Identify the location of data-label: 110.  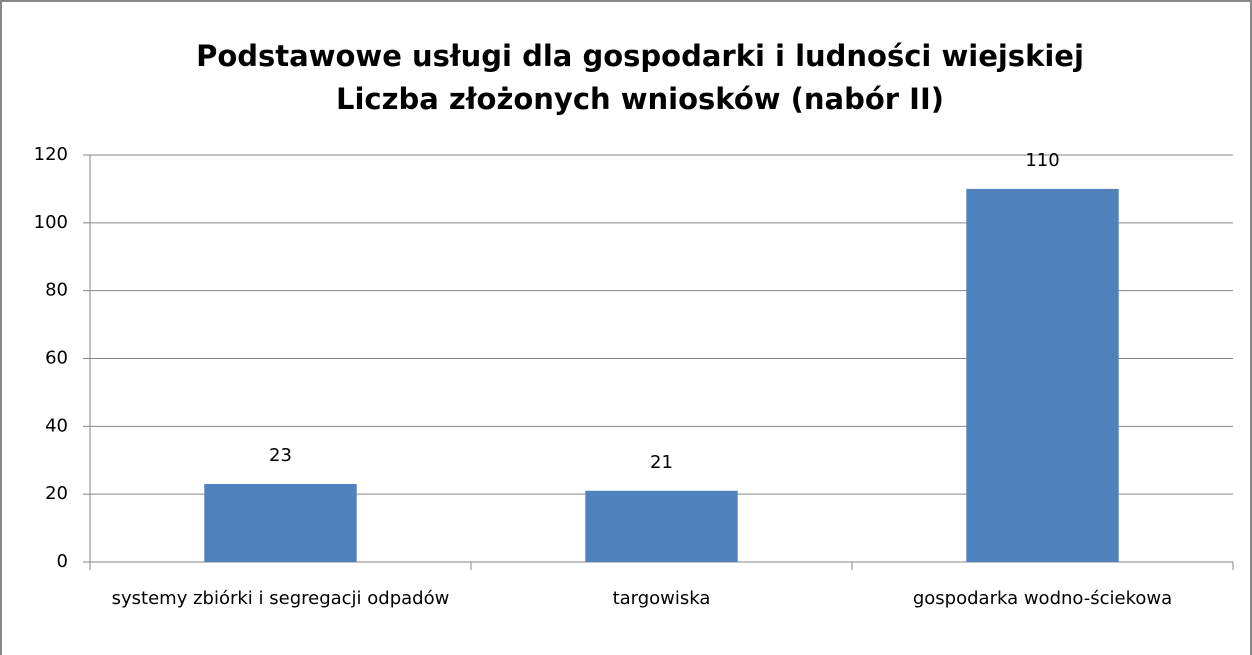
(1042, 160).